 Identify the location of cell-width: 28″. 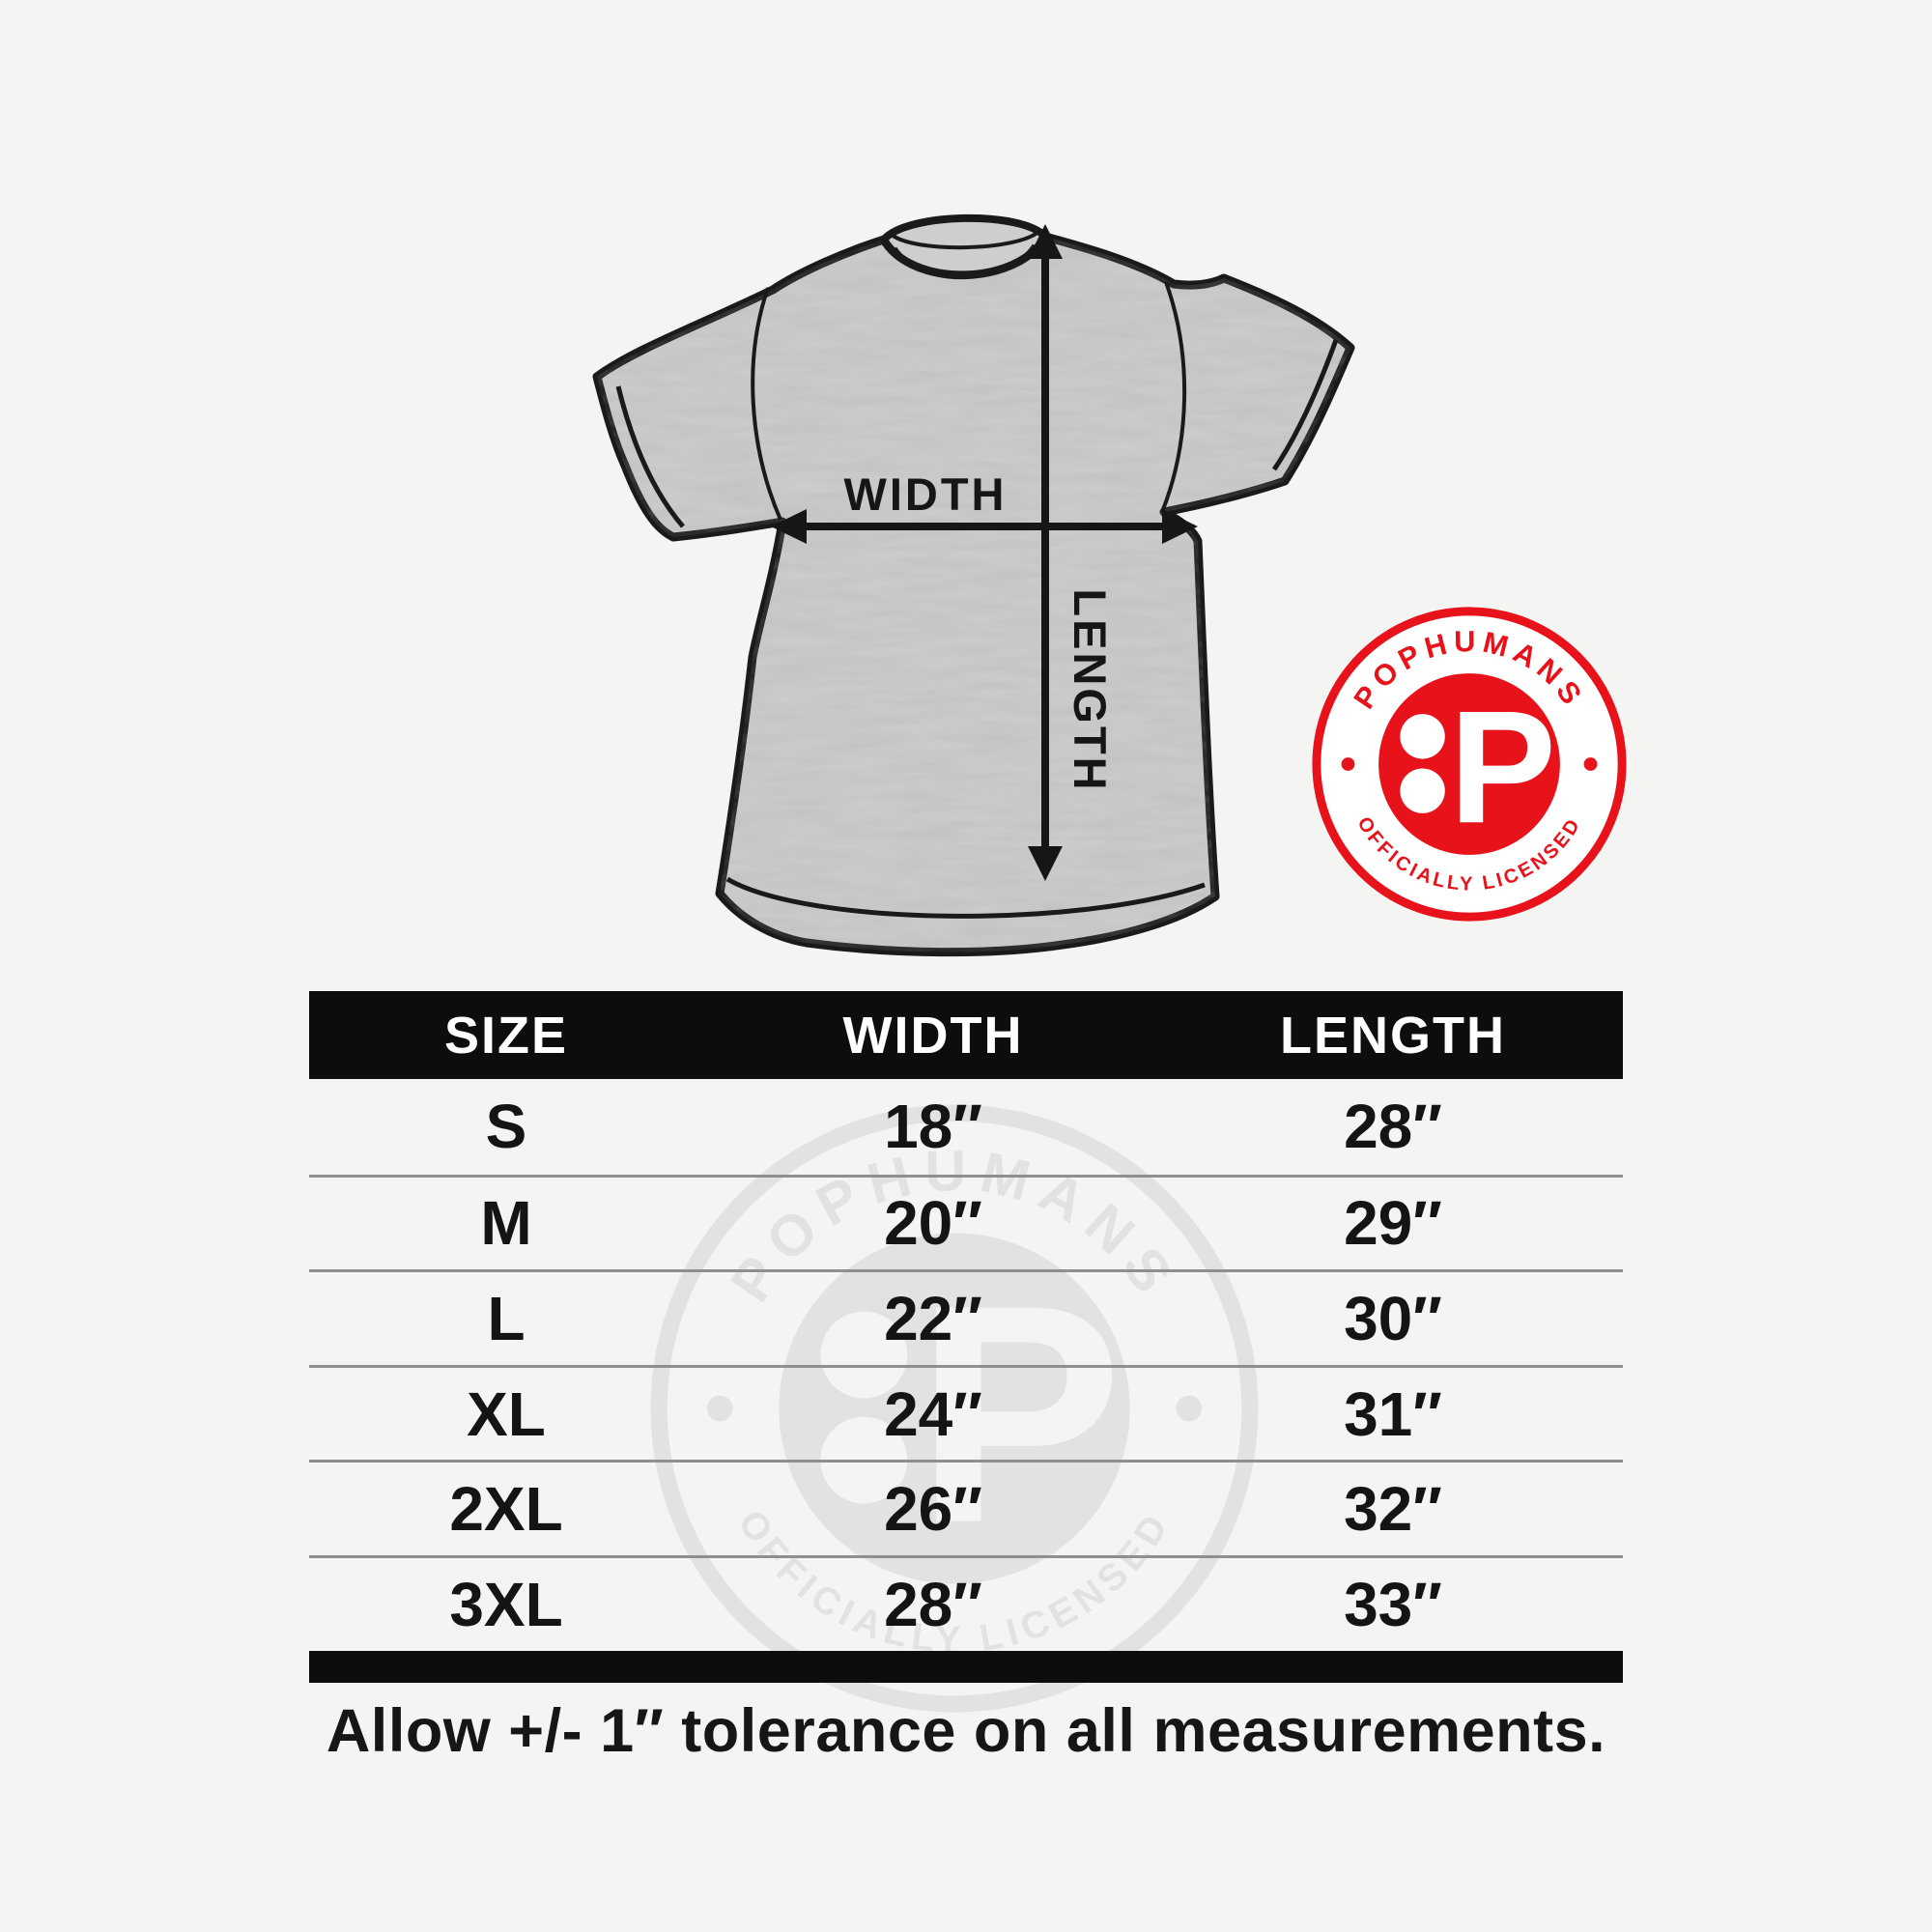
(933, 1604).